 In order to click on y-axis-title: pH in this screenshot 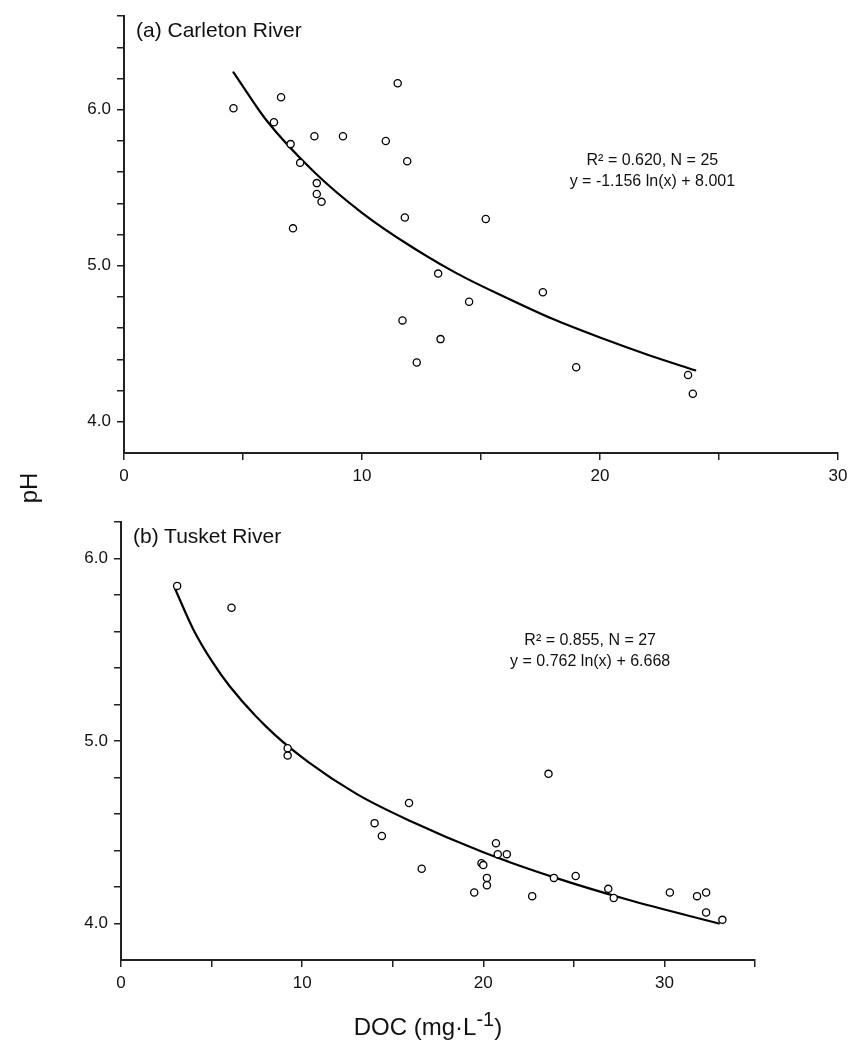, I will do `click(29, 488)`.